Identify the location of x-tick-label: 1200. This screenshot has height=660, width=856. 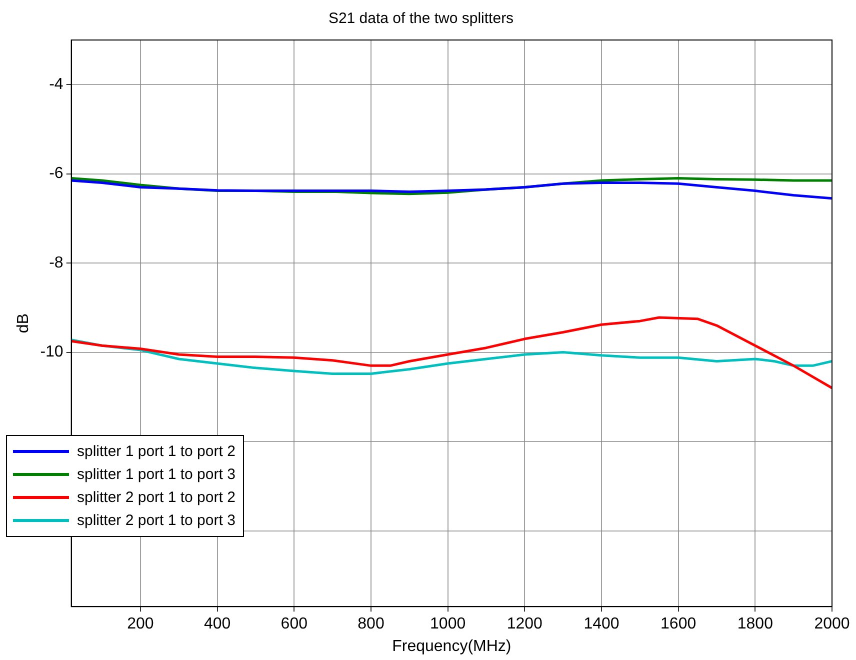
(524, 624).